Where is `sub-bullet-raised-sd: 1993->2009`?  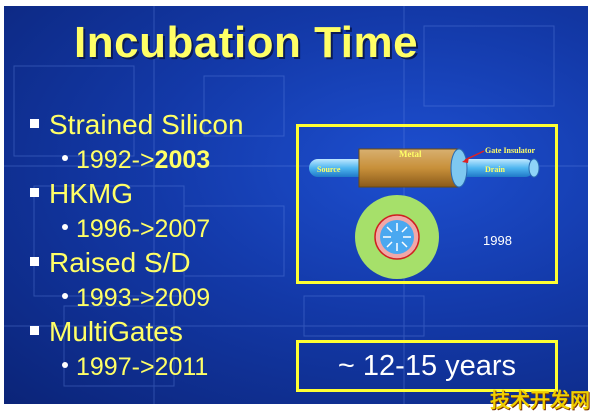
sub-bullet-raised-sd: 1993->2009 is located at coordinates (136, 298).